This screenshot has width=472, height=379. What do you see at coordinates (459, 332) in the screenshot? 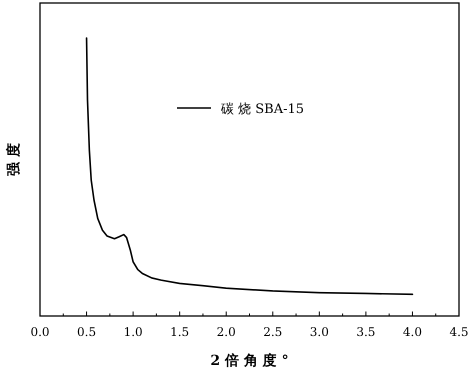
I see `x-tick-label: 4.5` at bounding box center [459, 332].